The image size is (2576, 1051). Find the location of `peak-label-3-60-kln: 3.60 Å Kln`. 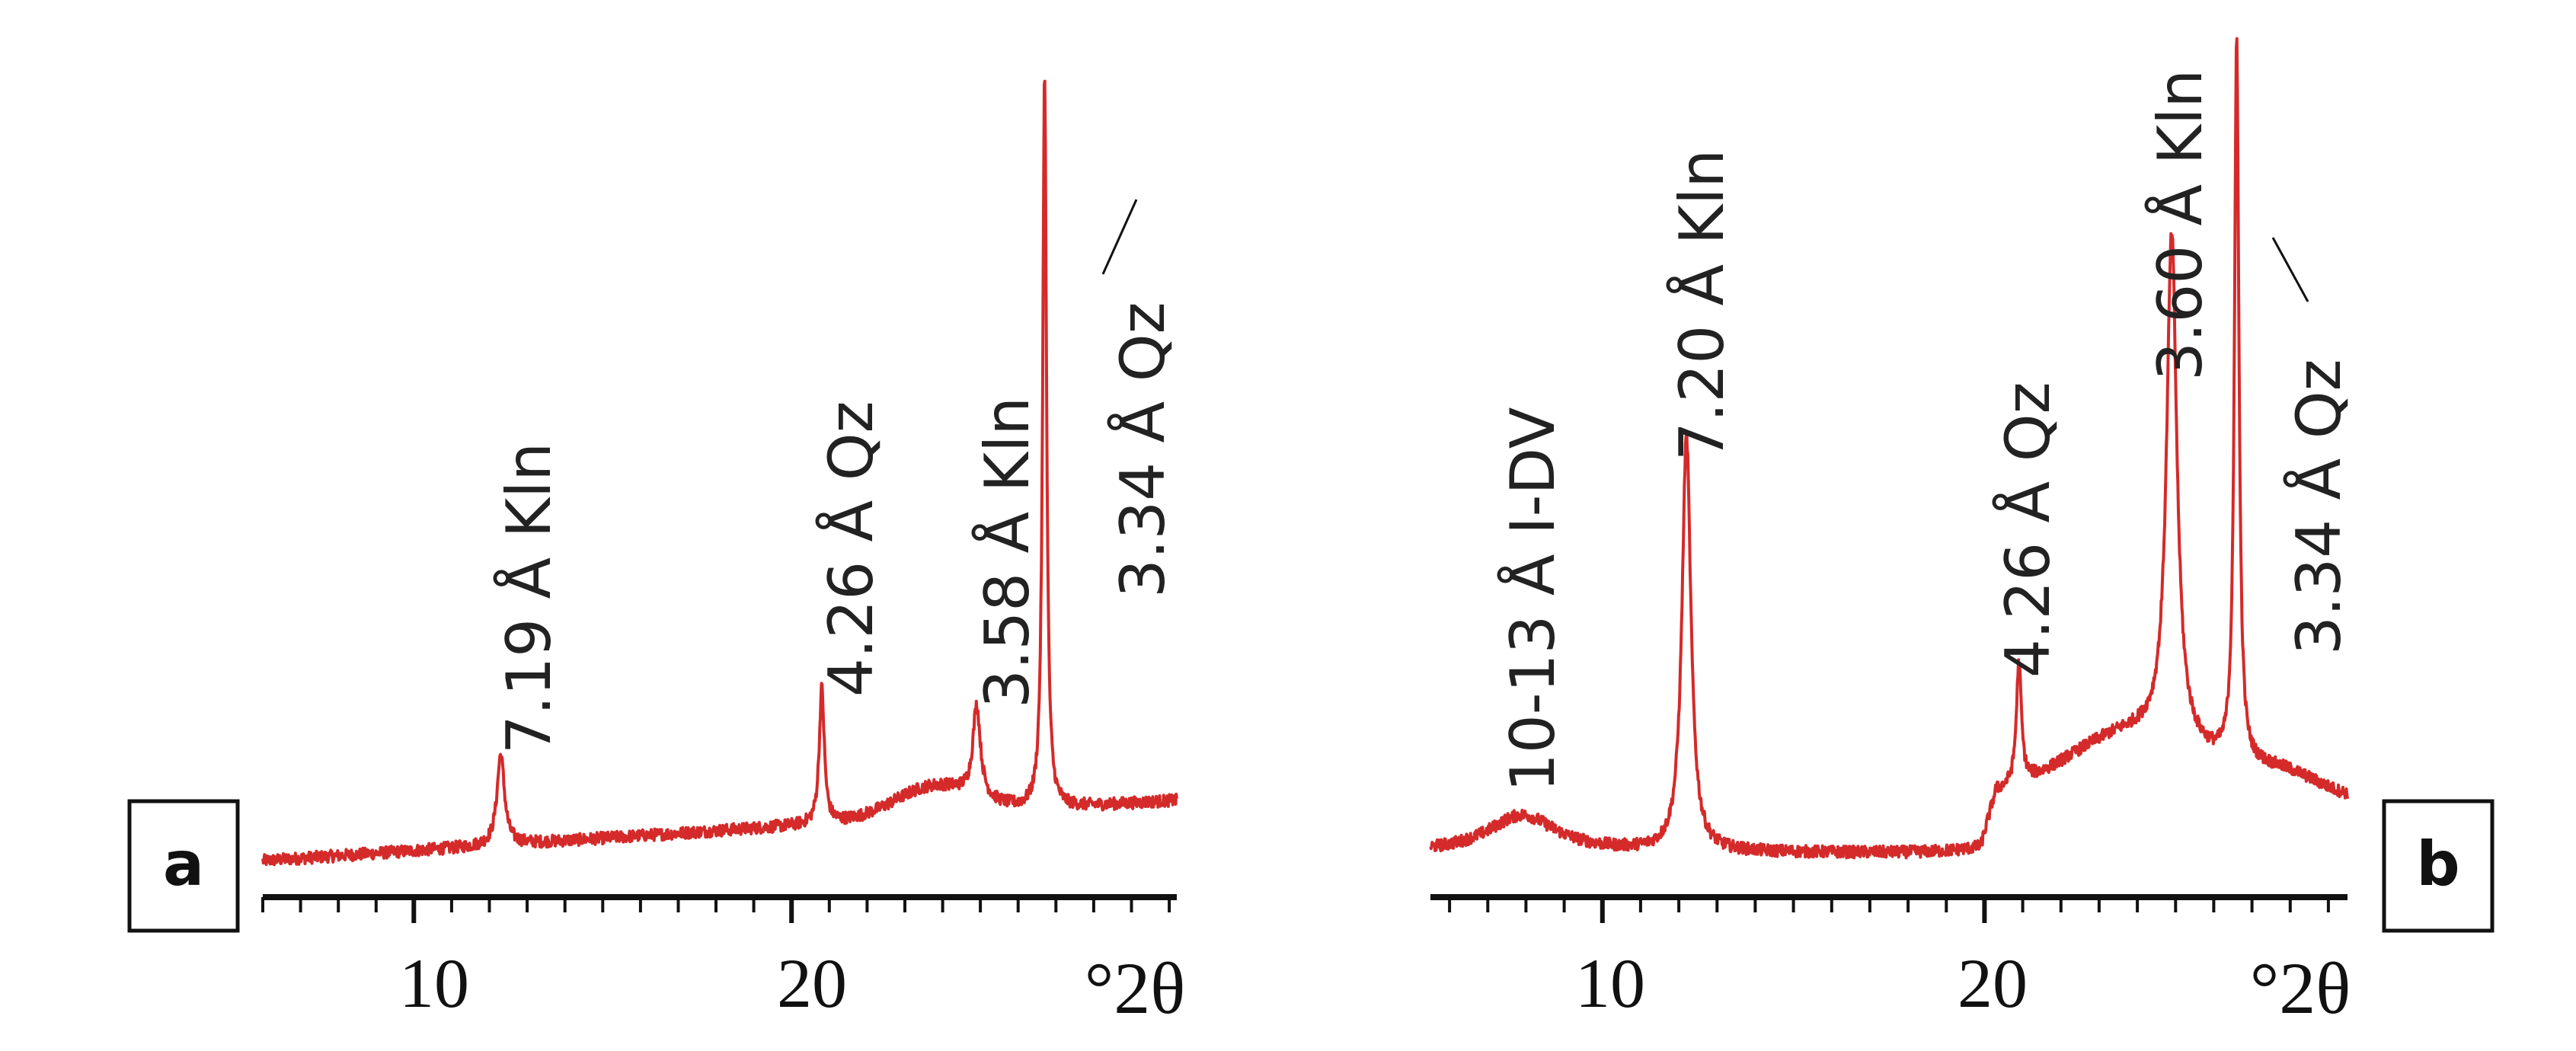

peak-label-3-60-kln: 3.60 Å Kln is located at coordinates (2180, 225).